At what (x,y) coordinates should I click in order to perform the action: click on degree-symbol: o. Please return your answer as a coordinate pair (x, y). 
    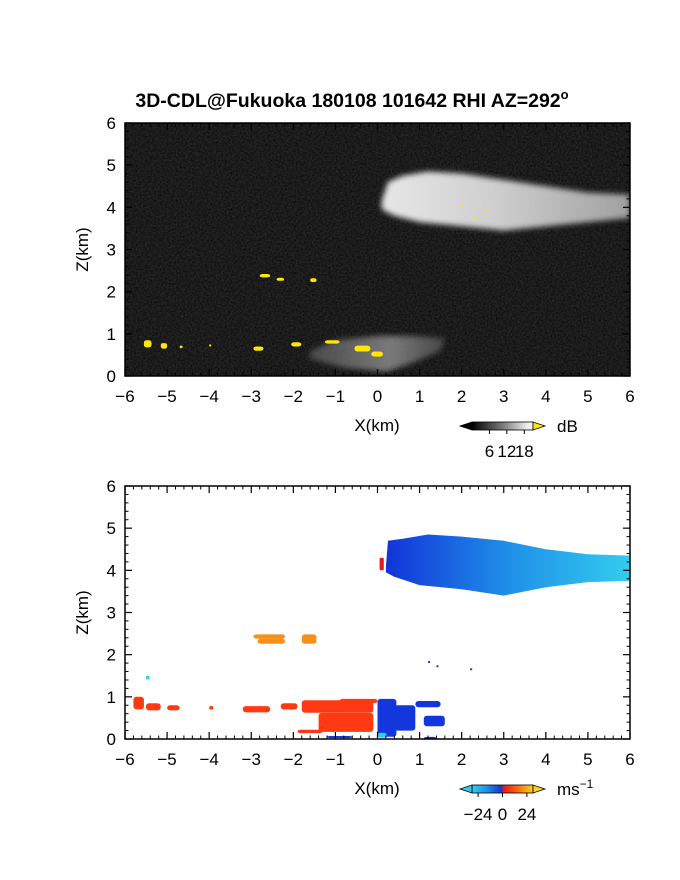
    Looking at the image, I should click on (565, 94).